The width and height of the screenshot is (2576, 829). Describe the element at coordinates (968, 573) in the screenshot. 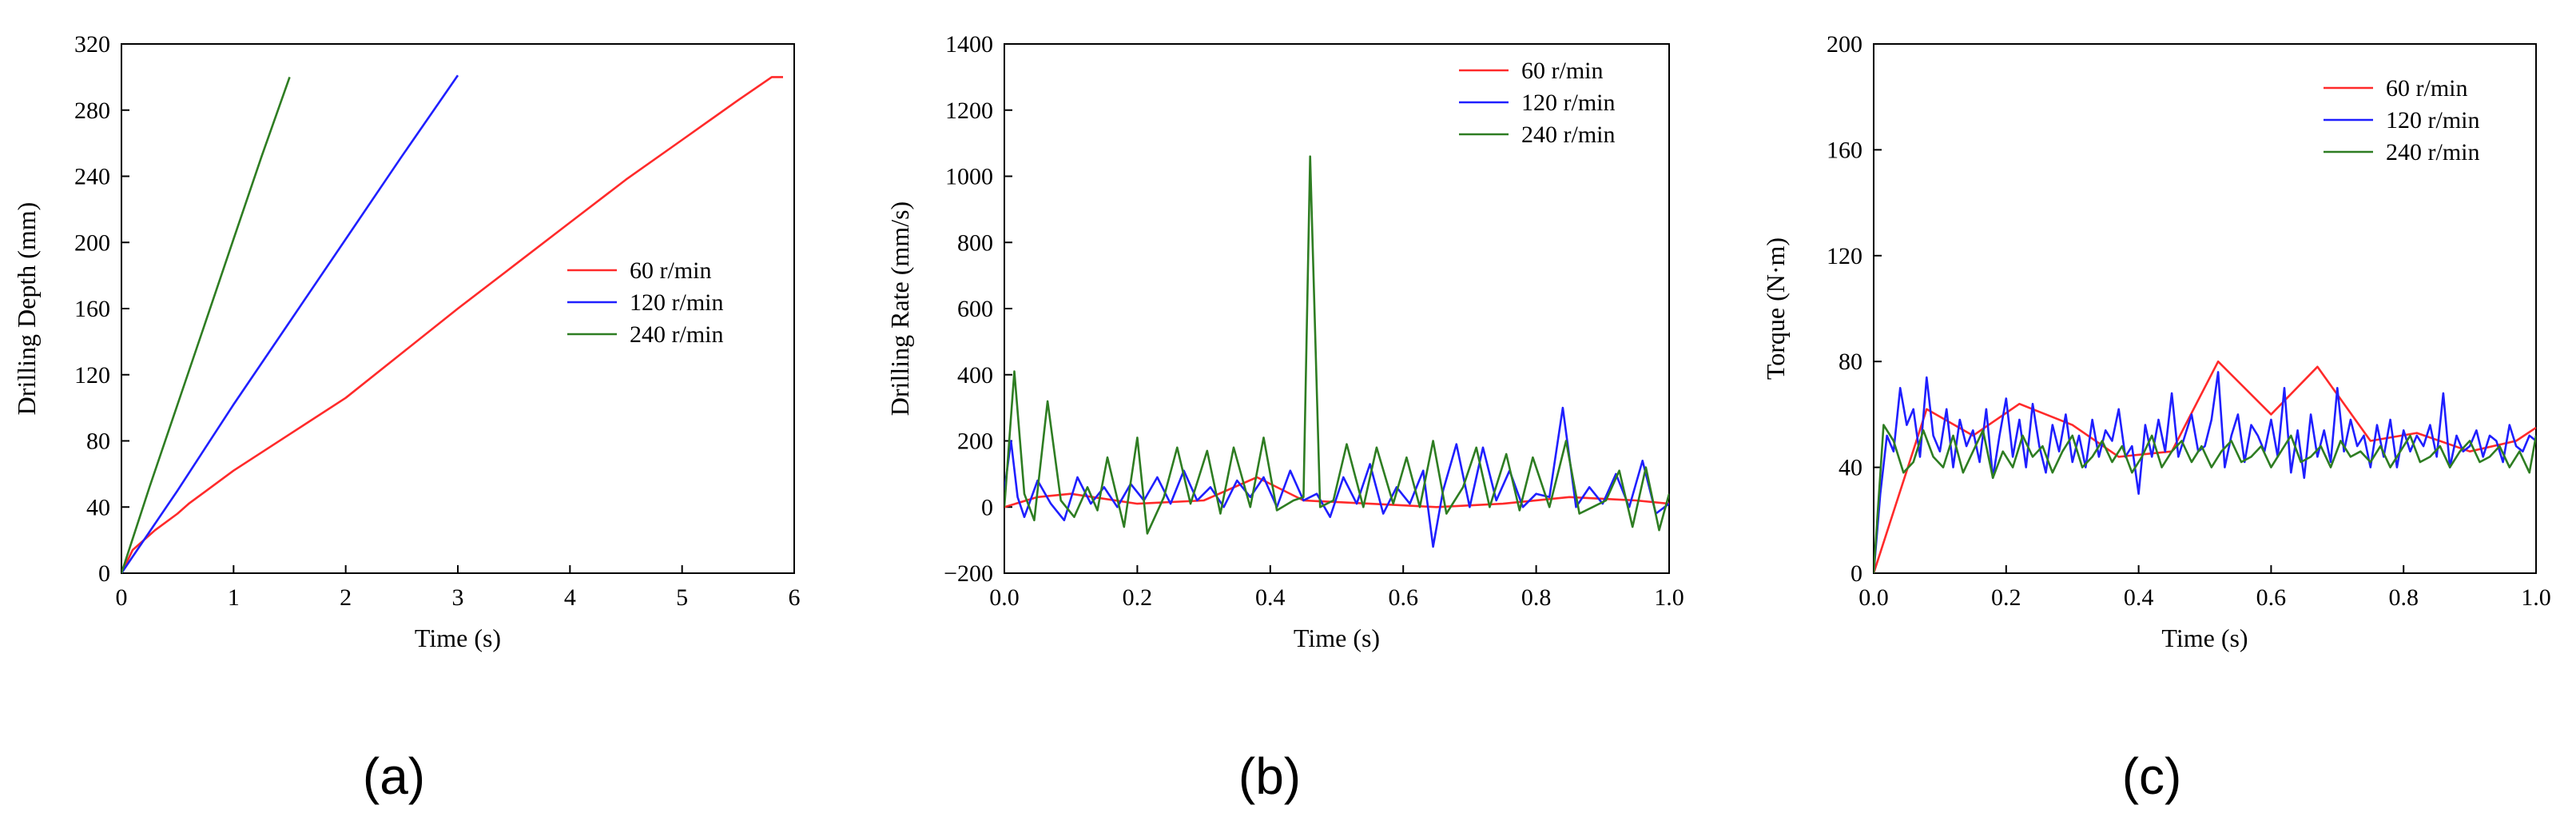

I see `y-tick-label: −200` at that location.